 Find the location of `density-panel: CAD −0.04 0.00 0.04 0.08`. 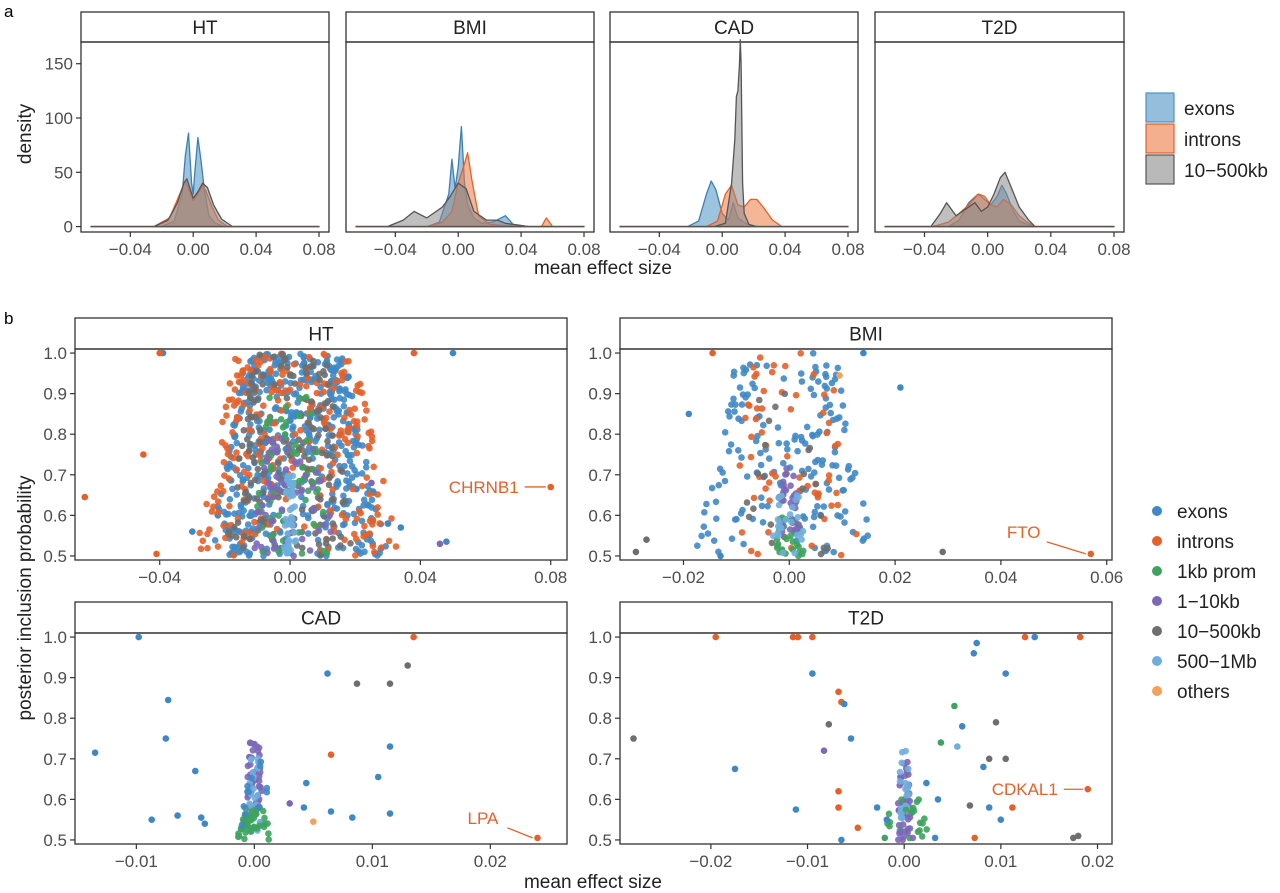

density-panel: CAD −0.04 0.00 0.04 0.08 is located at coordinates (737, 135).